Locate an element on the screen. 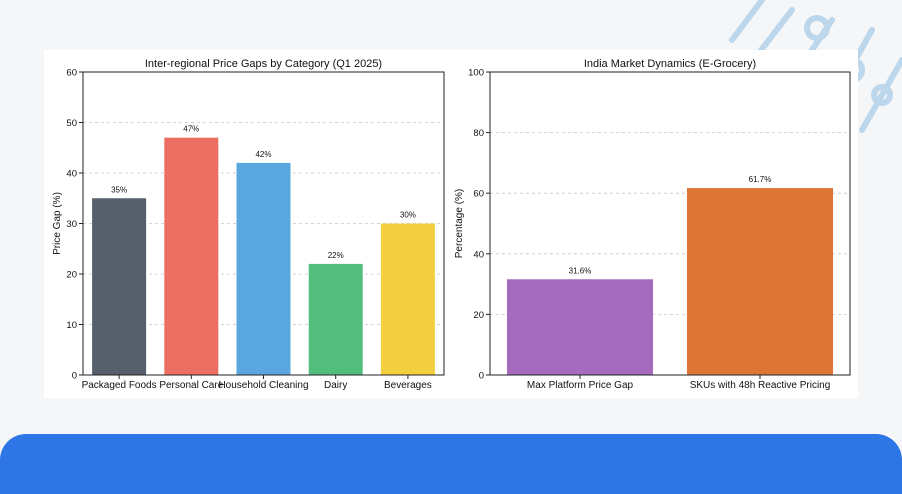 The image size is (902, 494). y-tick-label: 50 is located at coordinates (71, 123).